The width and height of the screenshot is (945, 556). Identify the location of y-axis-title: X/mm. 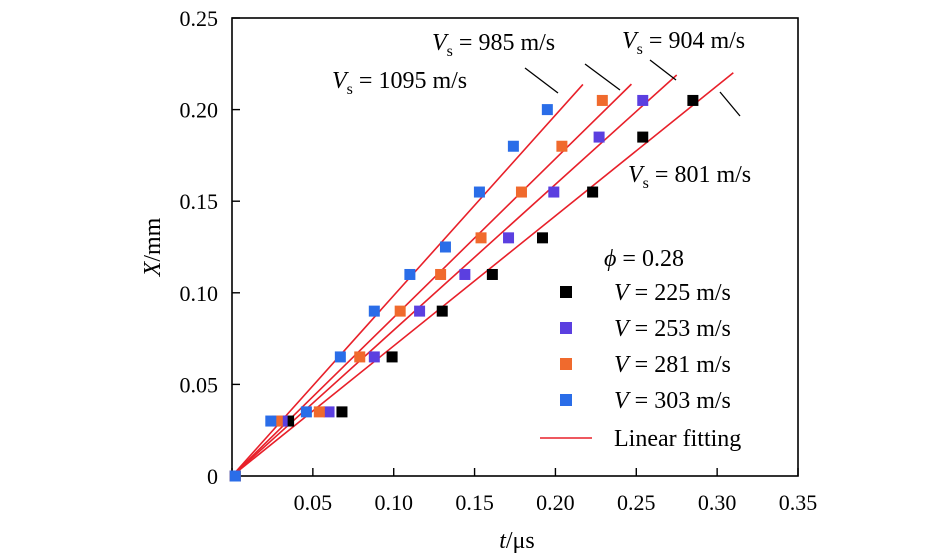
(153, 247).